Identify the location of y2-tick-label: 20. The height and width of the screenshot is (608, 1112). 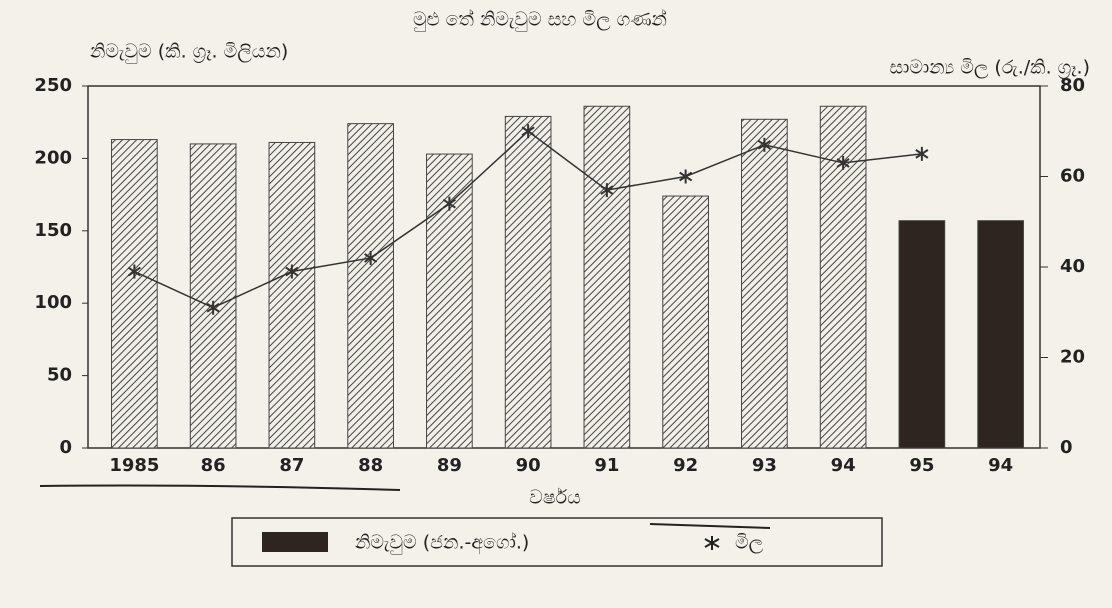
(1072, 357).